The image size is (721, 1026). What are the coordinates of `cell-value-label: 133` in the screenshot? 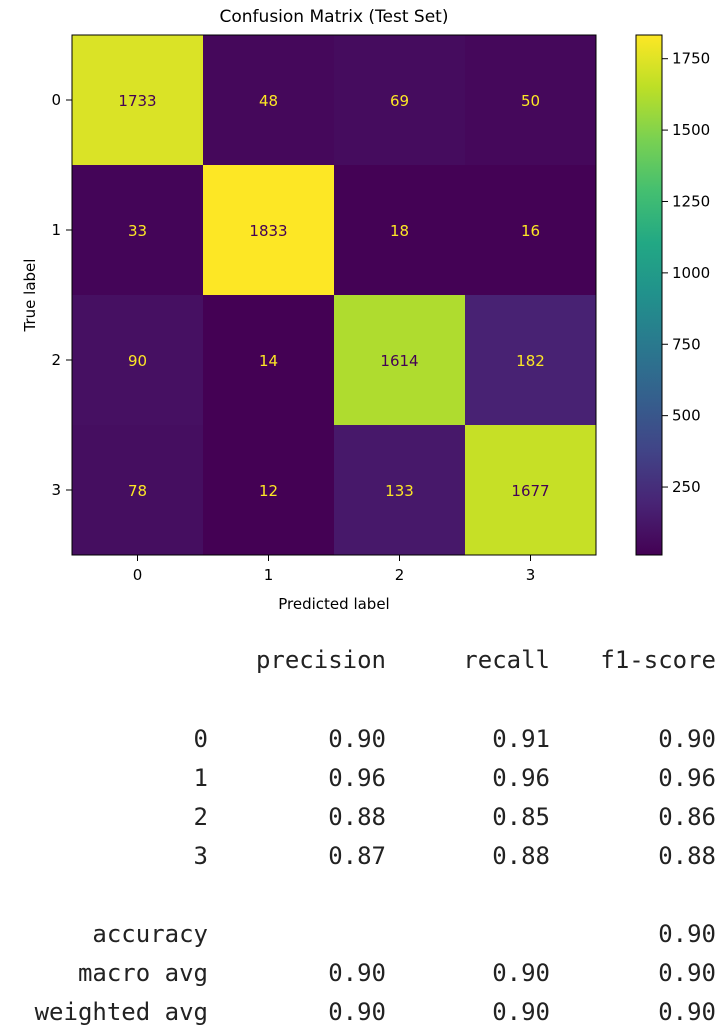 It's located at (399, 491).